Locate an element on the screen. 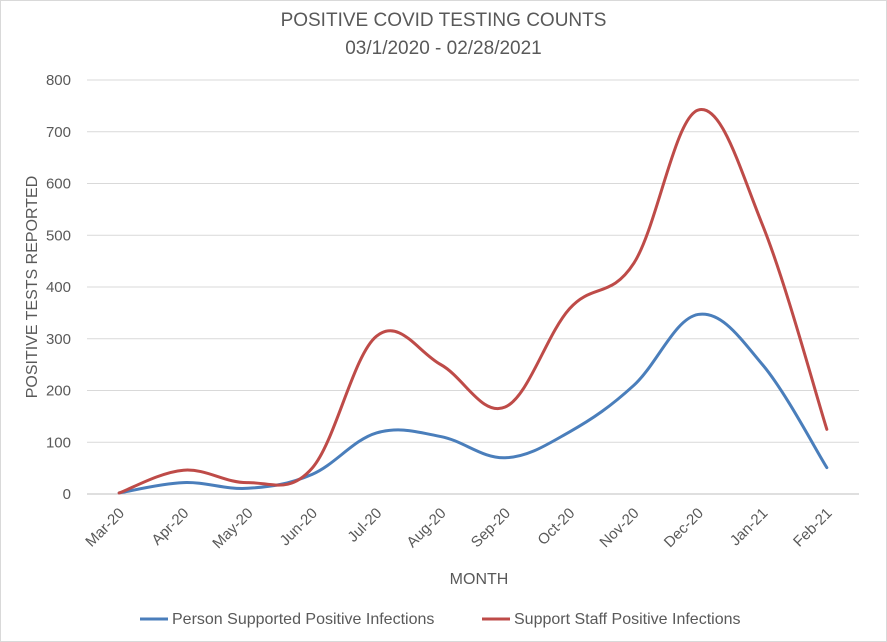 This screenshot has width=887, height=642. y-tick-label: 400 is located at coordinates (58, 287).